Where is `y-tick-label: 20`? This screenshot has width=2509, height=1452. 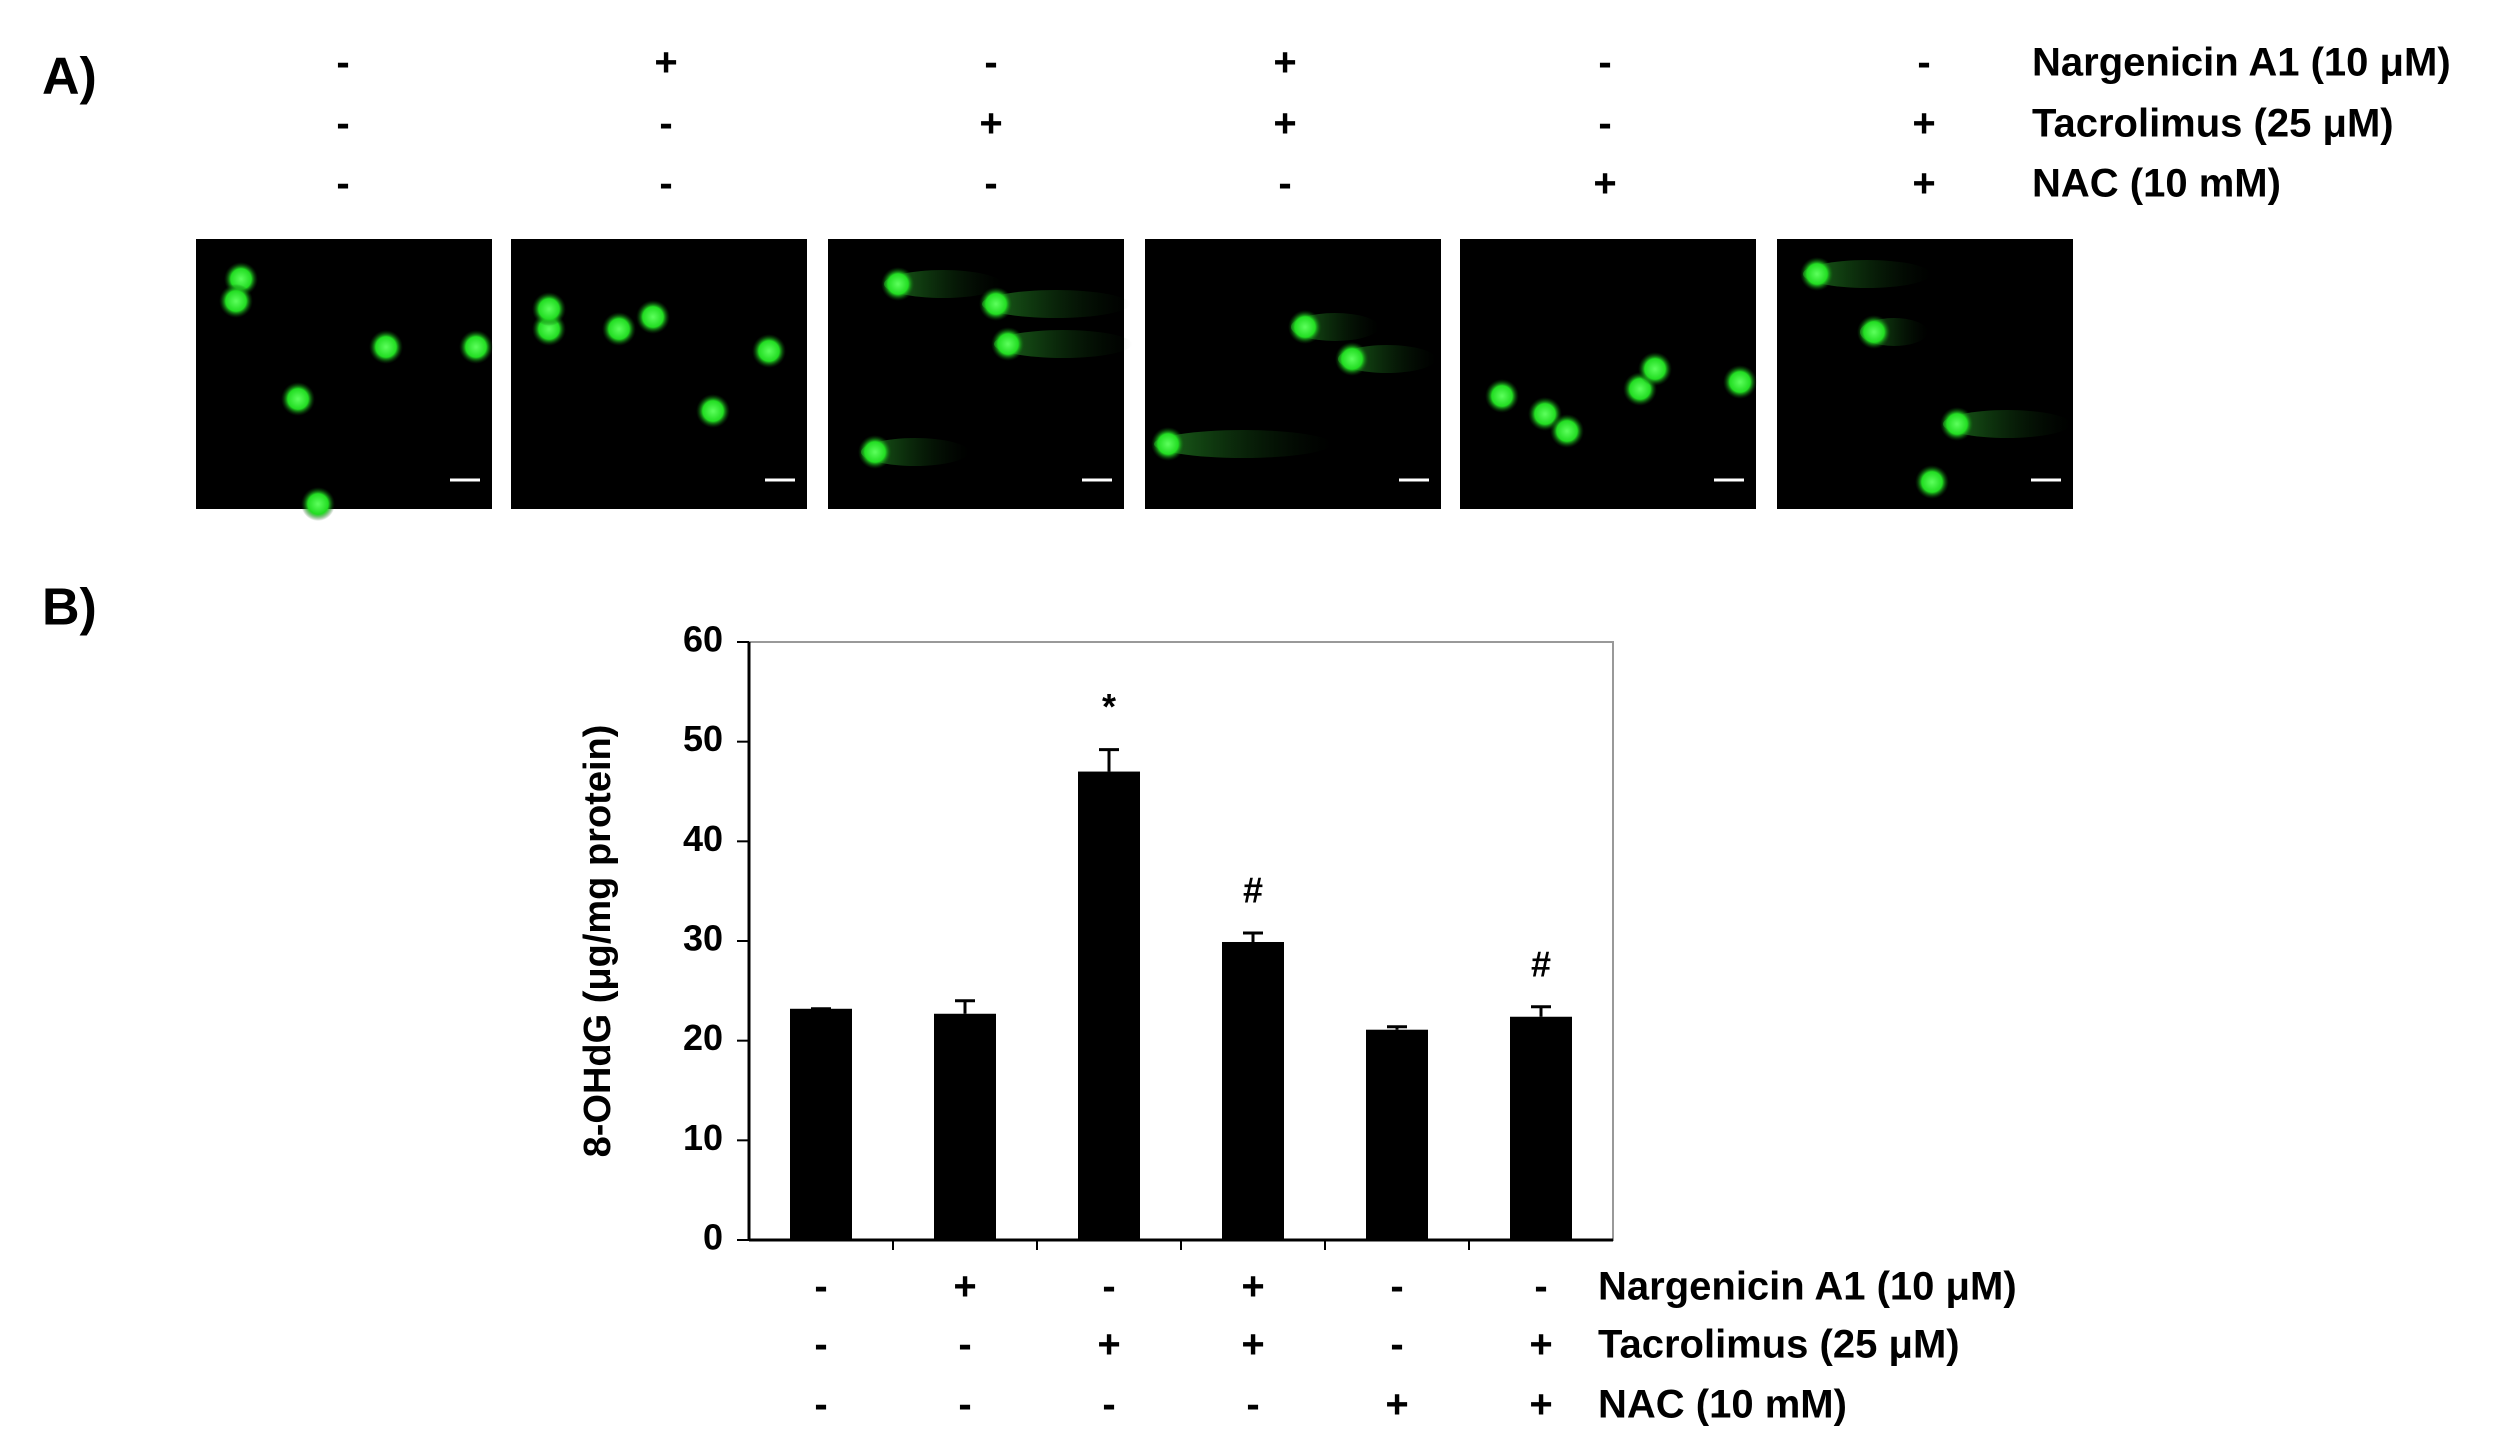 y-tick-label: 20 is located at coordinates (703, 1037).